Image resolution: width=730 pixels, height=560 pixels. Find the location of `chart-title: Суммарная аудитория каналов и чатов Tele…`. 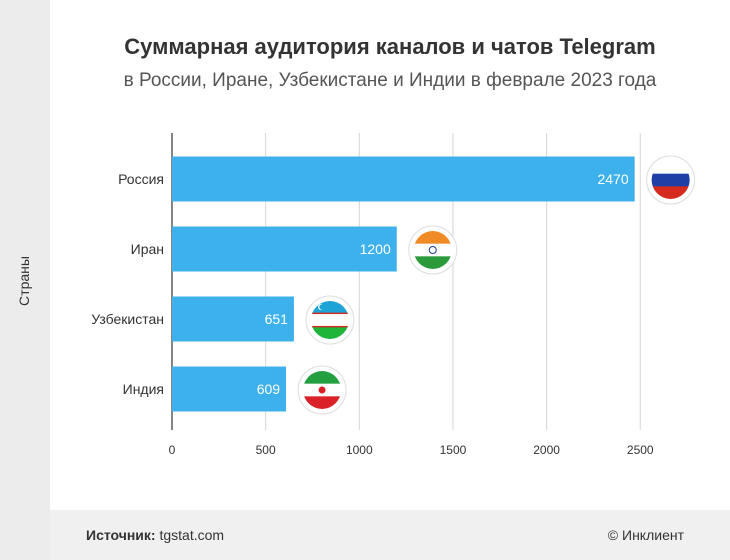

chart-title: Суммарная аудитория каналов и чатов Tele… is located at coordinates (390, 46).